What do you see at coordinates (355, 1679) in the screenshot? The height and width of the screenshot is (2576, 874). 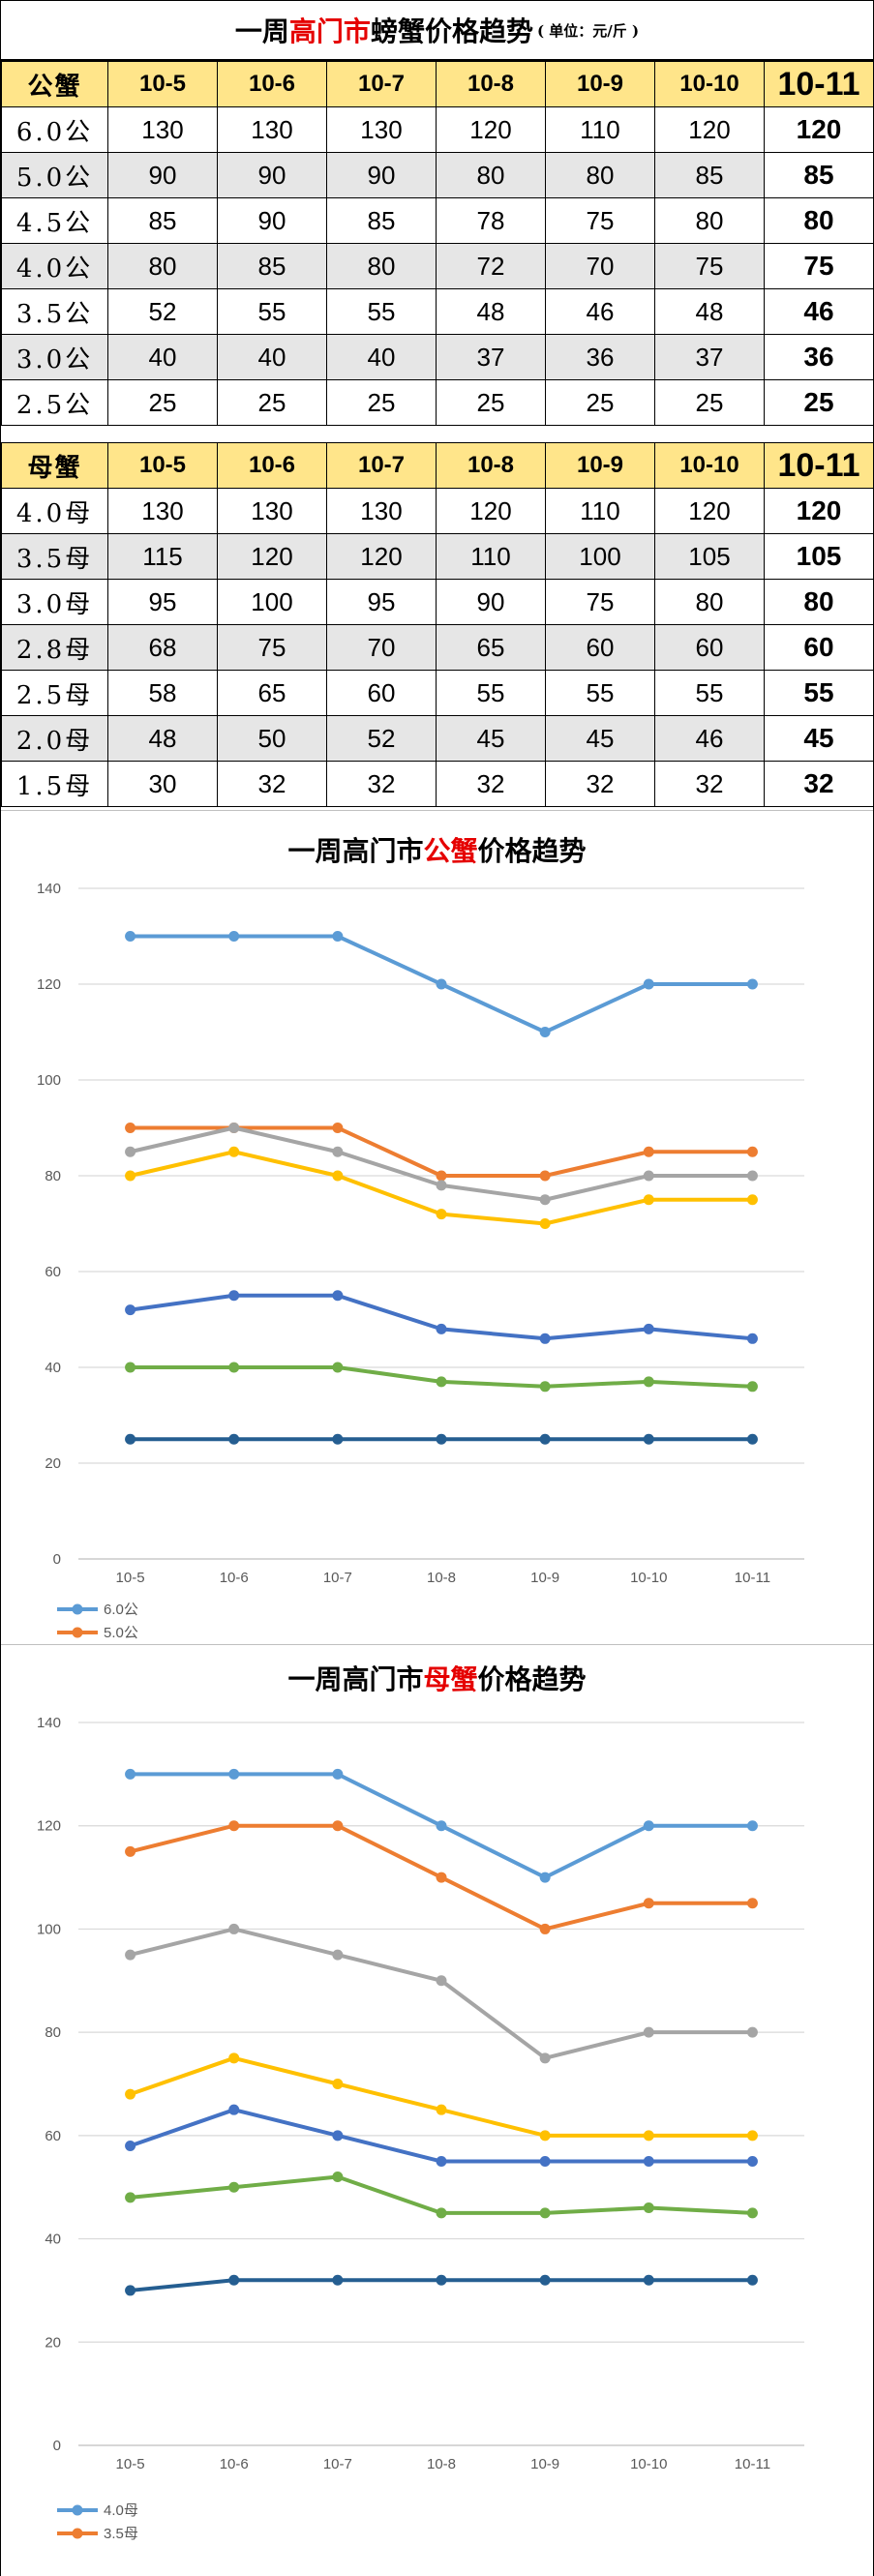 I see `female-chart-title-pre: 一周高门市` at bounding box center [355, 1679].